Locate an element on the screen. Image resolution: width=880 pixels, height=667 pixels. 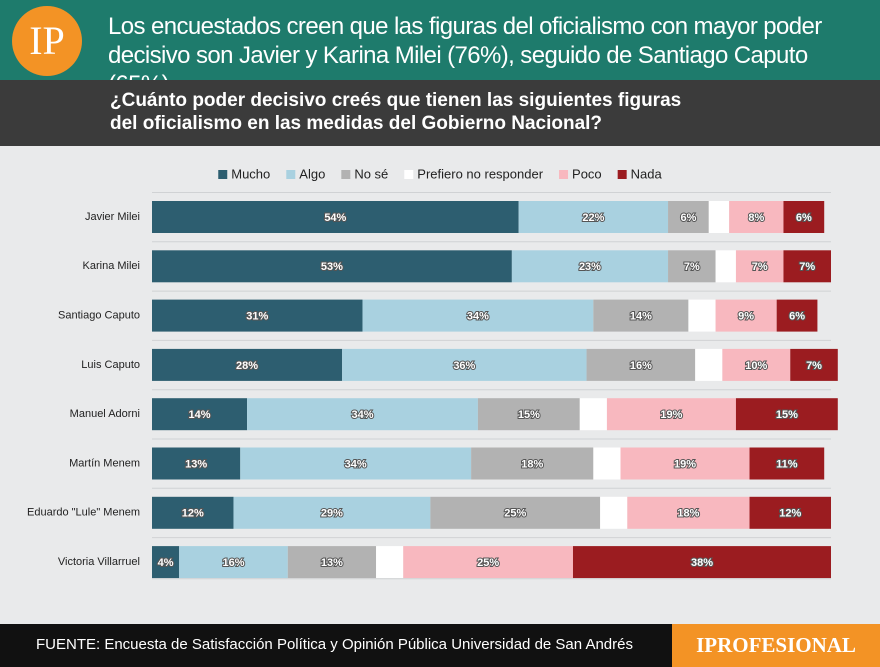
value-label: 22% is located at coordinates (593, 218).